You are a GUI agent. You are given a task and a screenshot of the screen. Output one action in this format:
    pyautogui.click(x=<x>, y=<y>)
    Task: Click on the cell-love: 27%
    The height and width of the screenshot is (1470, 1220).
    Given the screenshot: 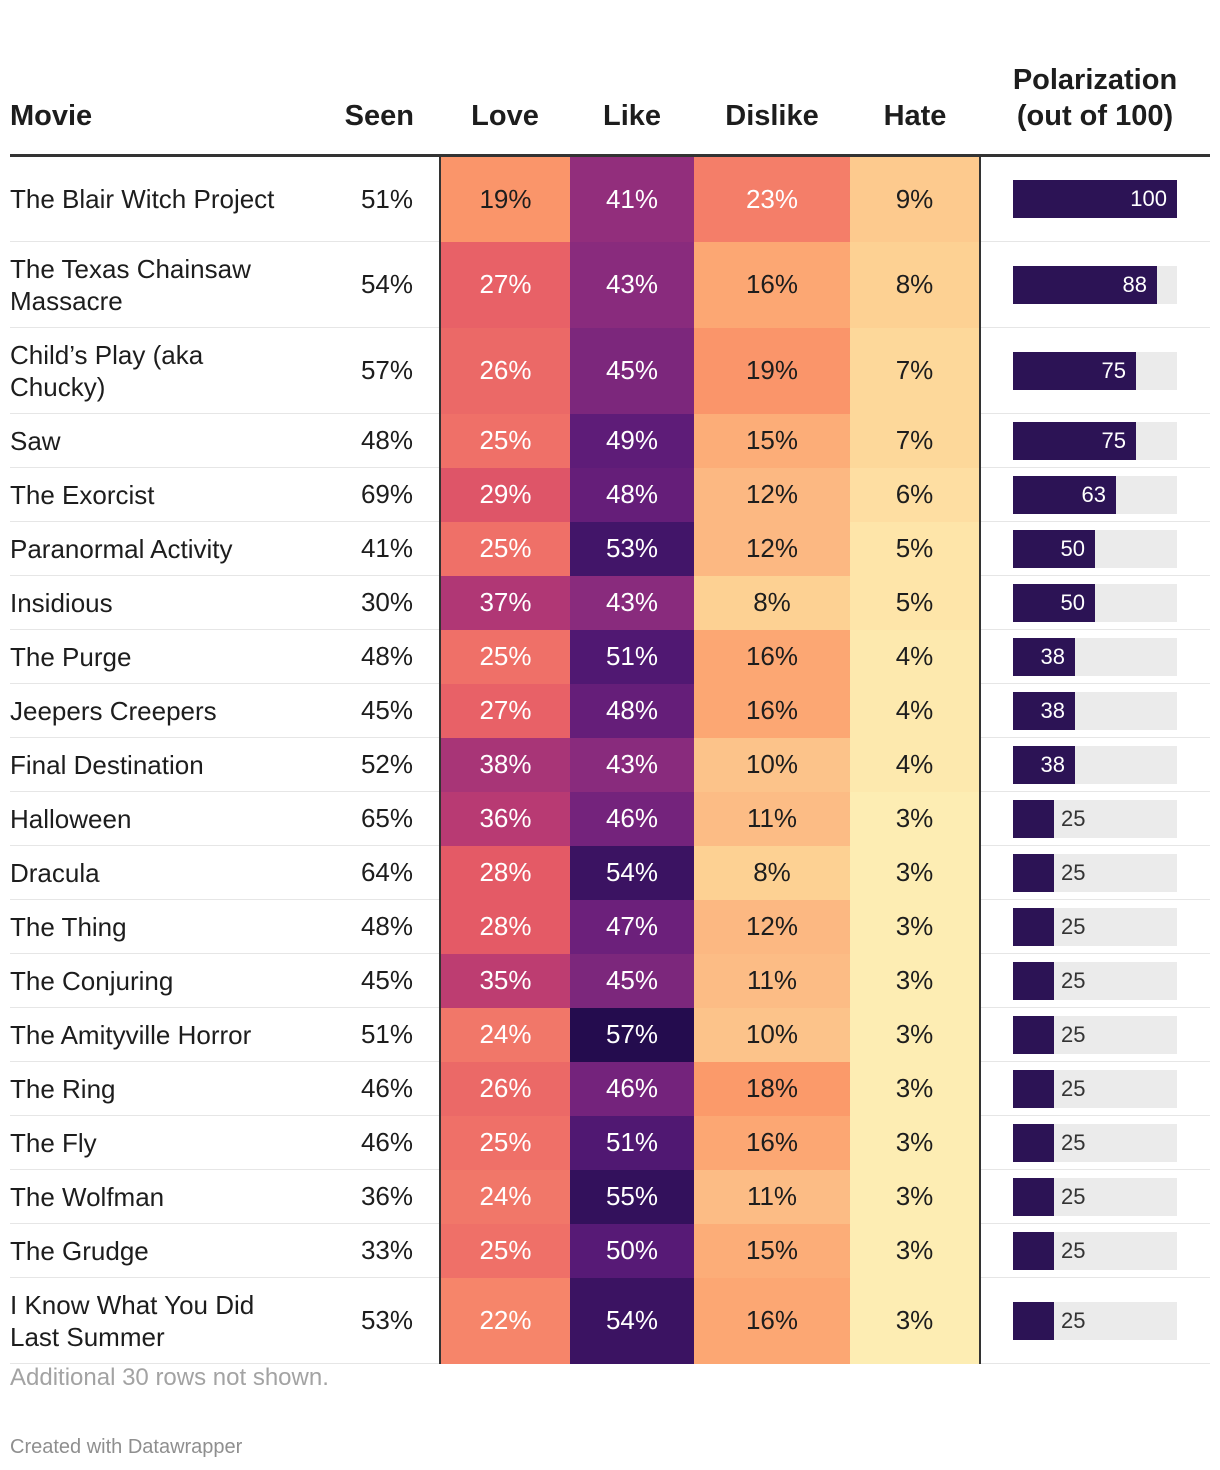 What is the action you would take?
    pyautogui.click(x=504, y=710)
    